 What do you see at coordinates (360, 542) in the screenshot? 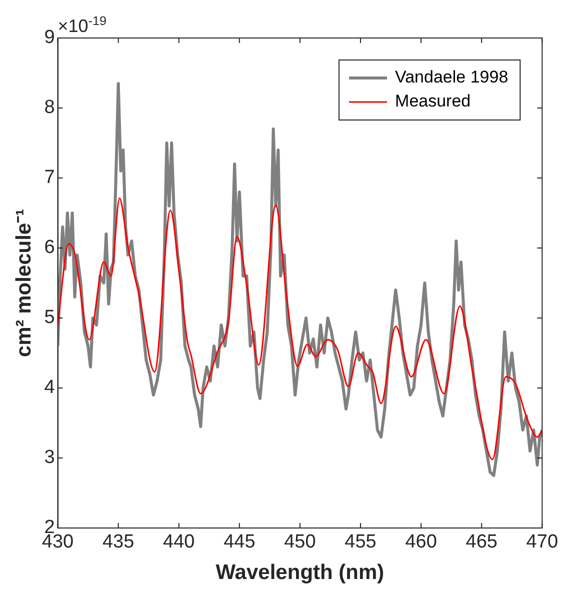
I see `x-tick-label: 455` at bounding box center [360, 542].